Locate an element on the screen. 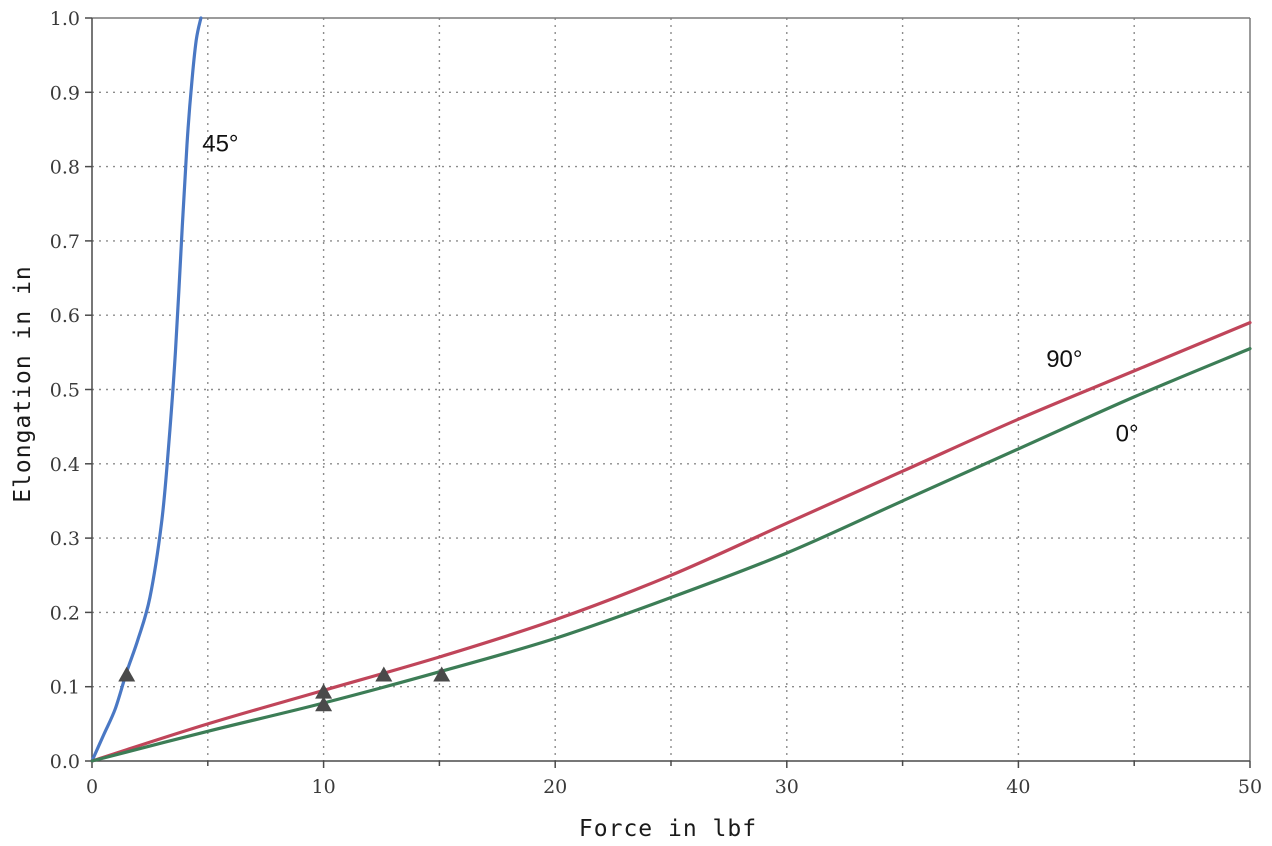  series-label-45-deg: 45° is located at coordinates (220, 144).